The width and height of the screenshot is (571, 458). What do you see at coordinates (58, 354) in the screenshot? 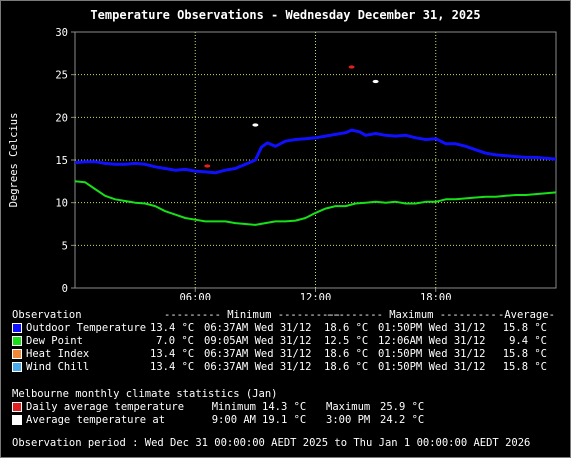
I see `table-cell-name: Heat Index` at bounding box center [58, 354].